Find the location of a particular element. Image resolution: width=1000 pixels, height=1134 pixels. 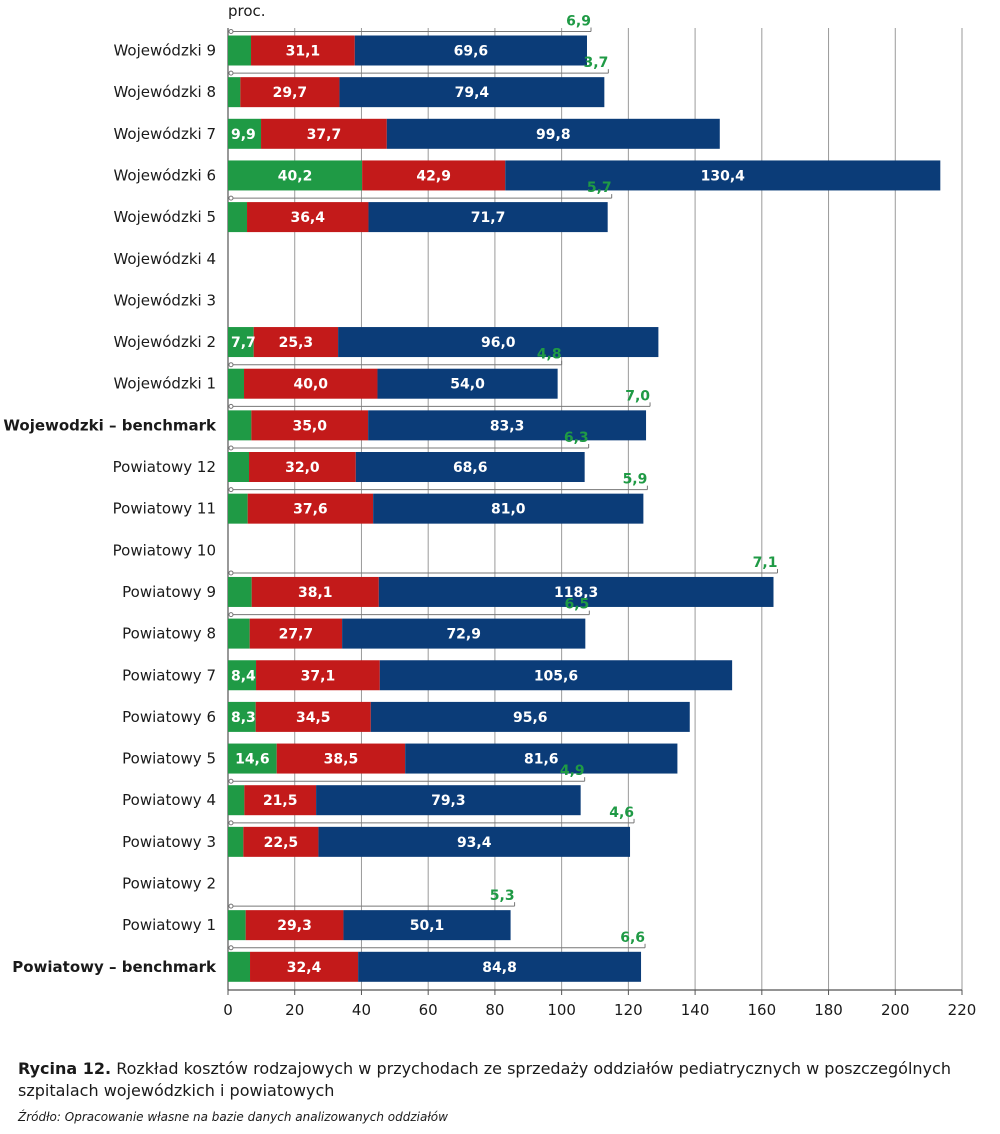

value-label-wojewodzki-5-s2: 36,4 is located at coordinates (307, 218).